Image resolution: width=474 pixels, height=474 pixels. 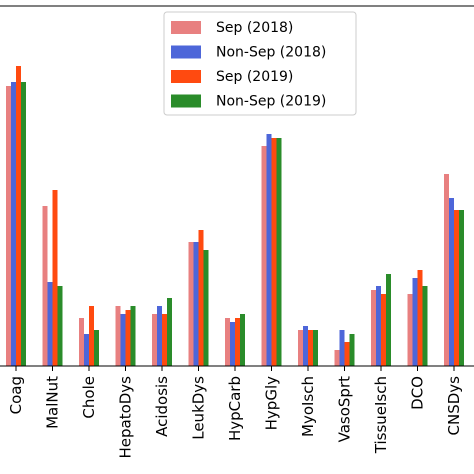 I want to click on legend-frame, so click(x=260, y=63).